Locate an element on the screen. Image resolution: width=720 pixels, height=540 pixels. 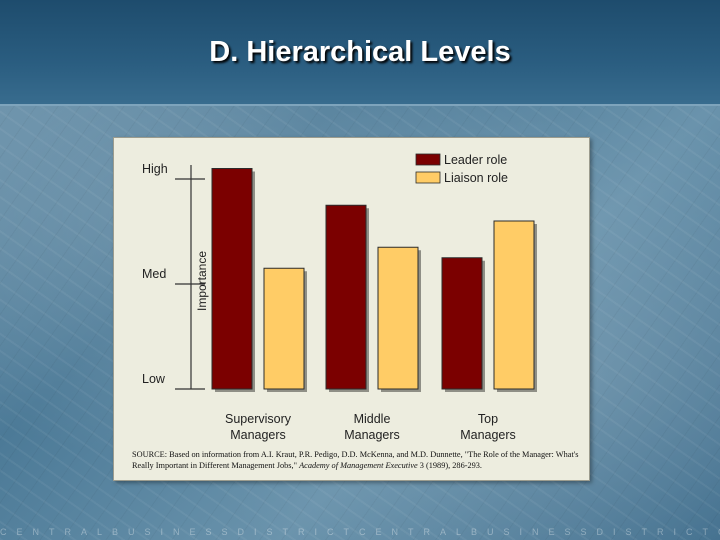
y-axis-label: Importance is located at coordinates (202, 281).